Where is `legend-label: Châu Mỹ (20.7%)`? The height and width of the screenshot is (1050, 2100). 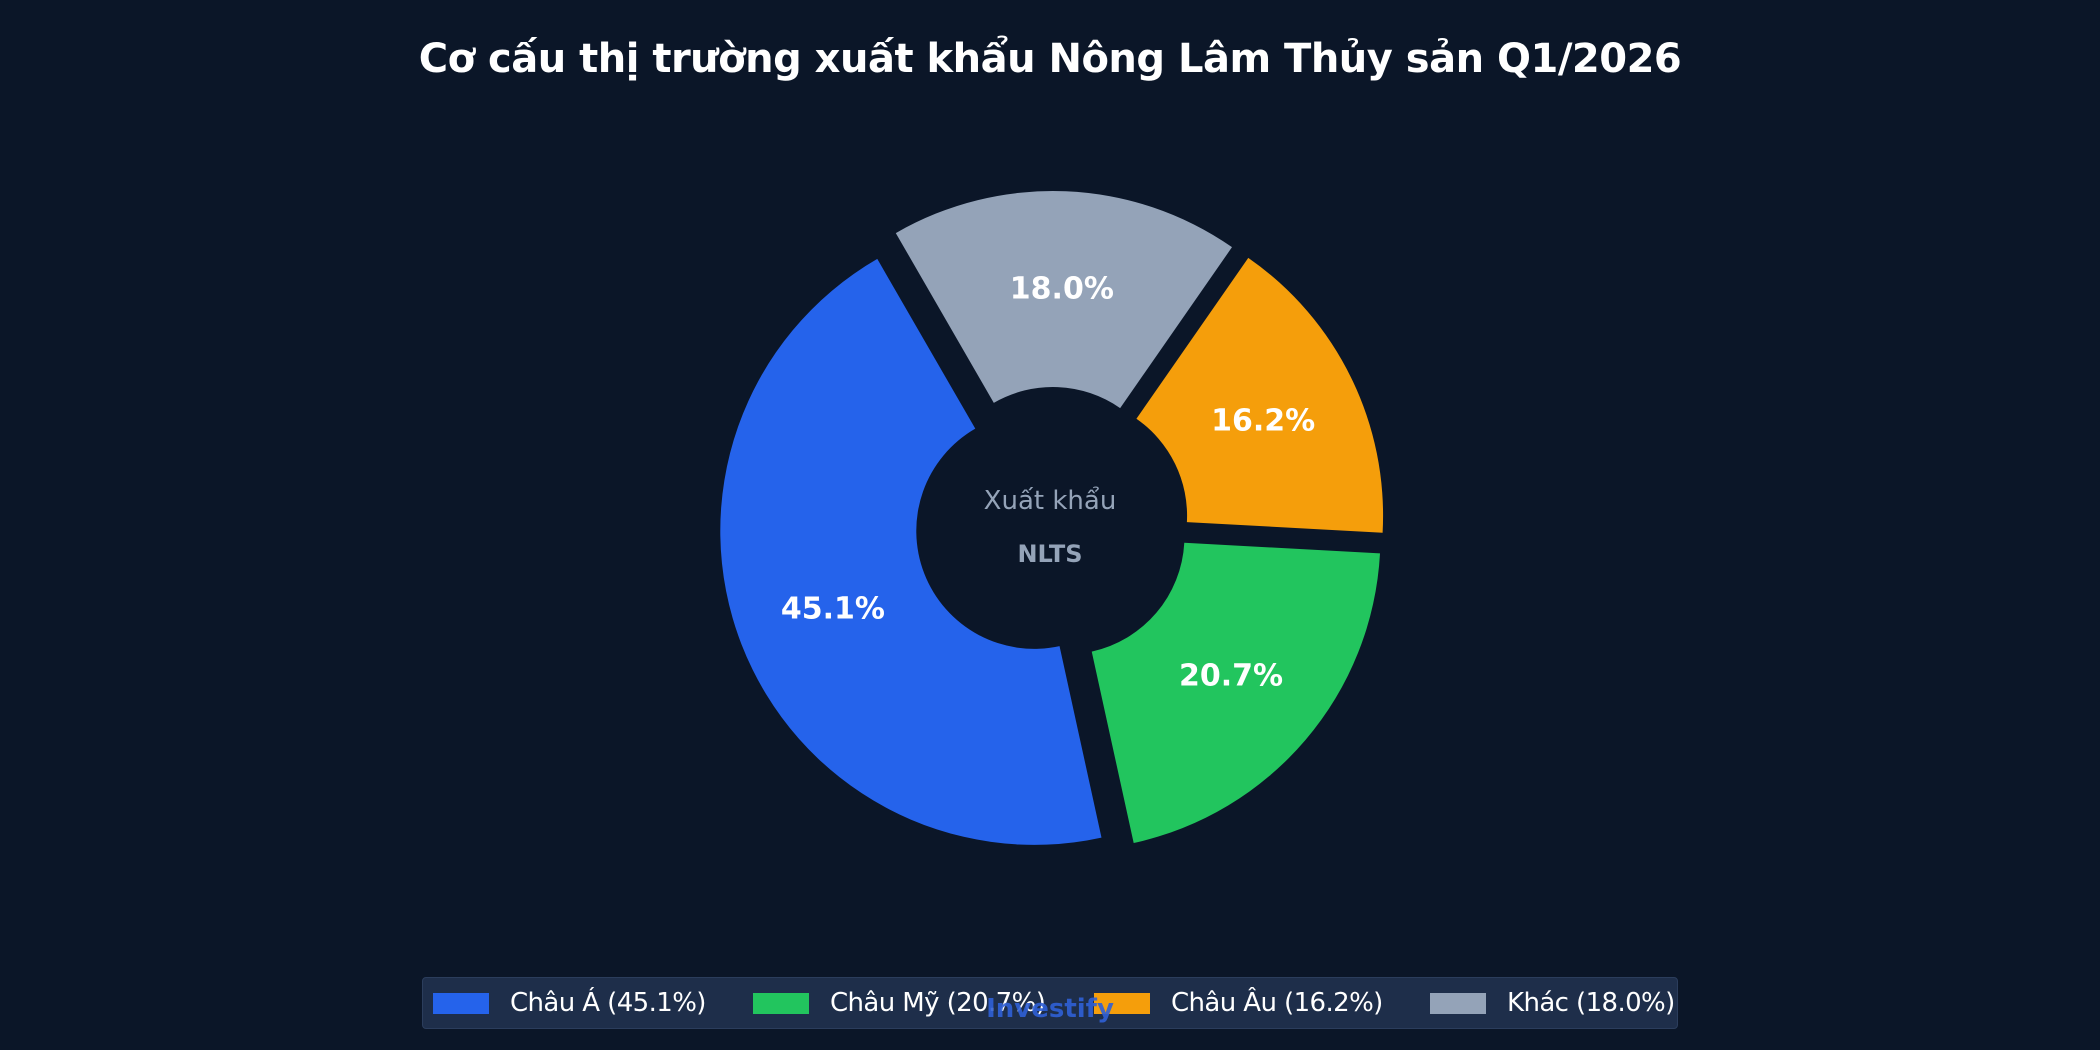
legend-label: Châu Mỹ (20.7%) is located at coordinates (938, 1003).